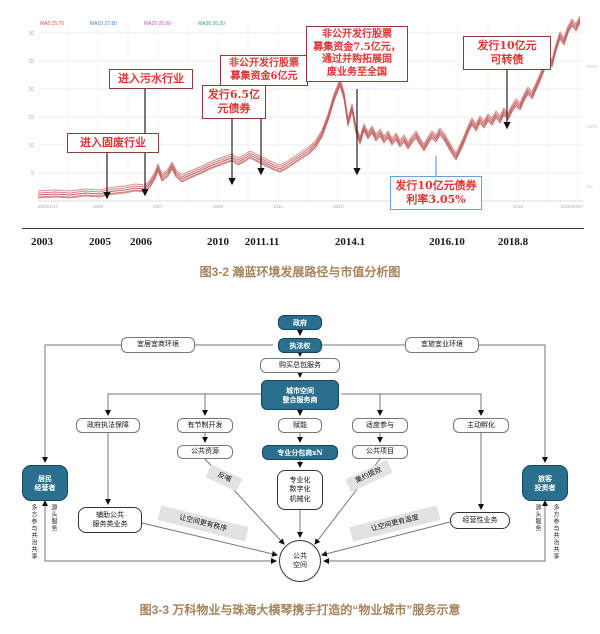  I want to click on figure-3-3-caption: 图3-3 万科物业与珠海大横琴携手打造的“物业城市”服务示意, so click(300, 610).